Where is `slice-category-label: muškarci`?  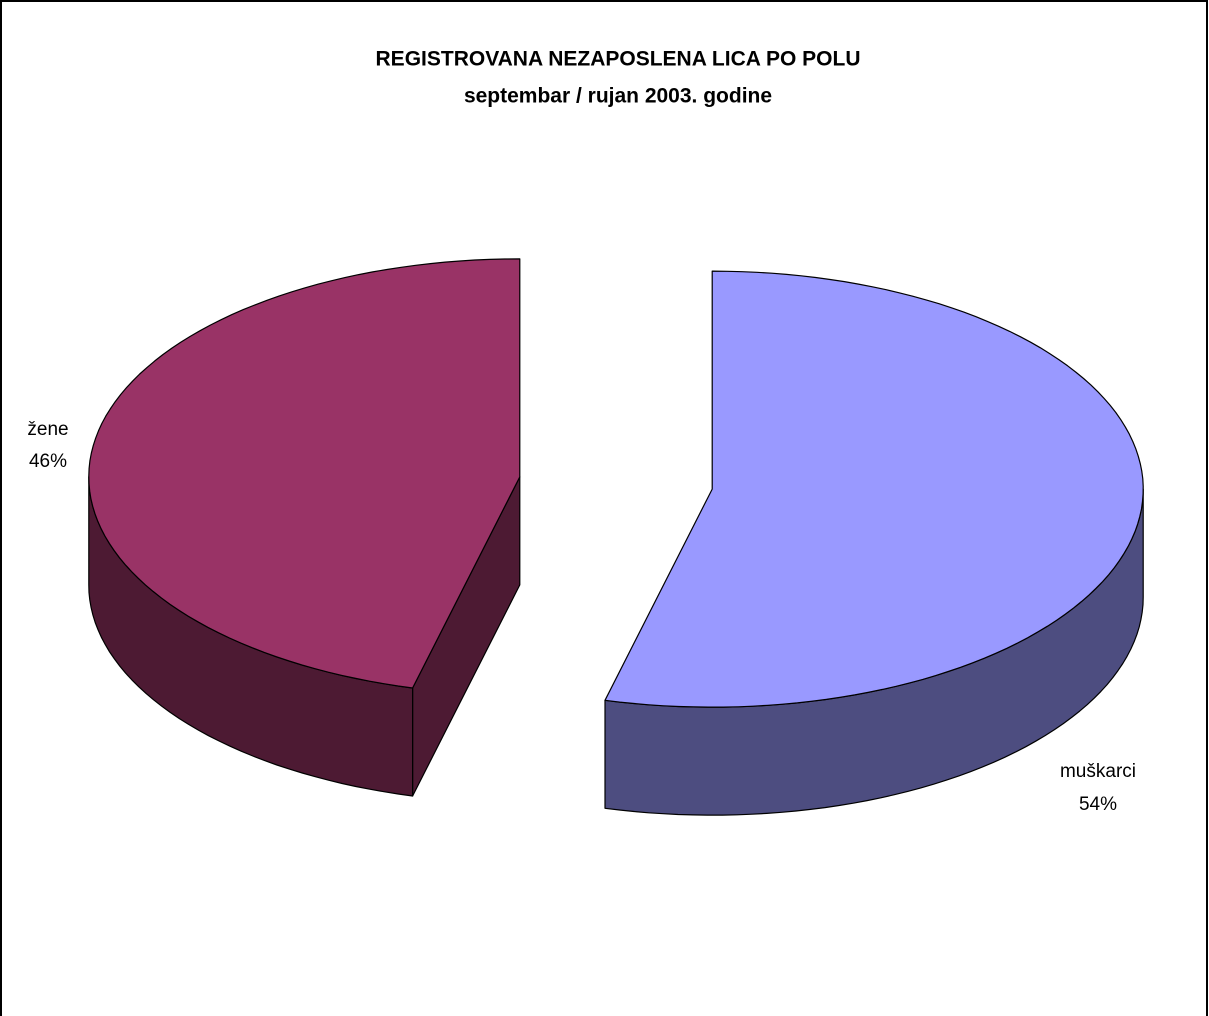 slice-category-label: muškarci is located at coordinates (1098, 771).